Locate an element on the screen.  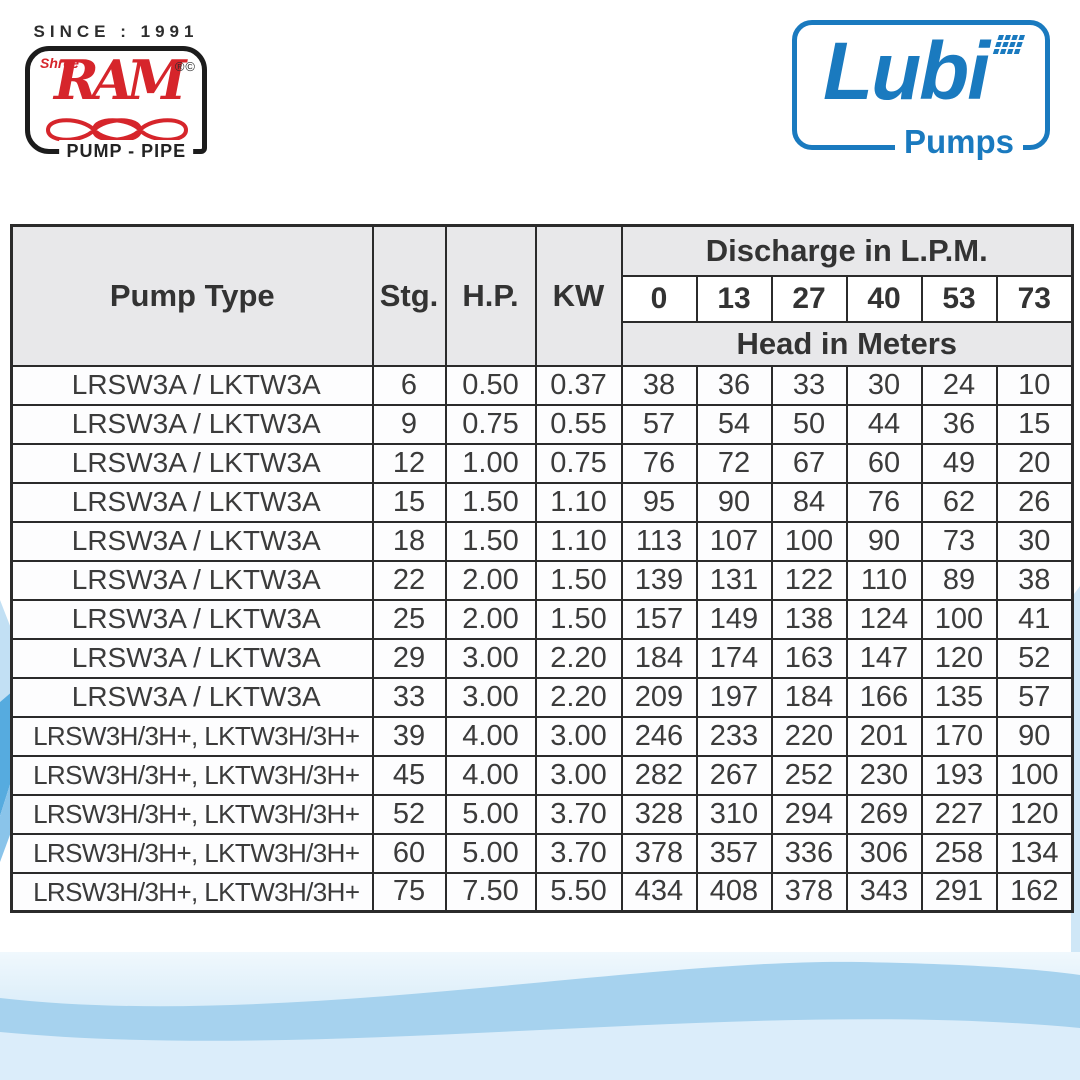
header-head-in-meters: Head in Meters is located at coordinates (847, 343).